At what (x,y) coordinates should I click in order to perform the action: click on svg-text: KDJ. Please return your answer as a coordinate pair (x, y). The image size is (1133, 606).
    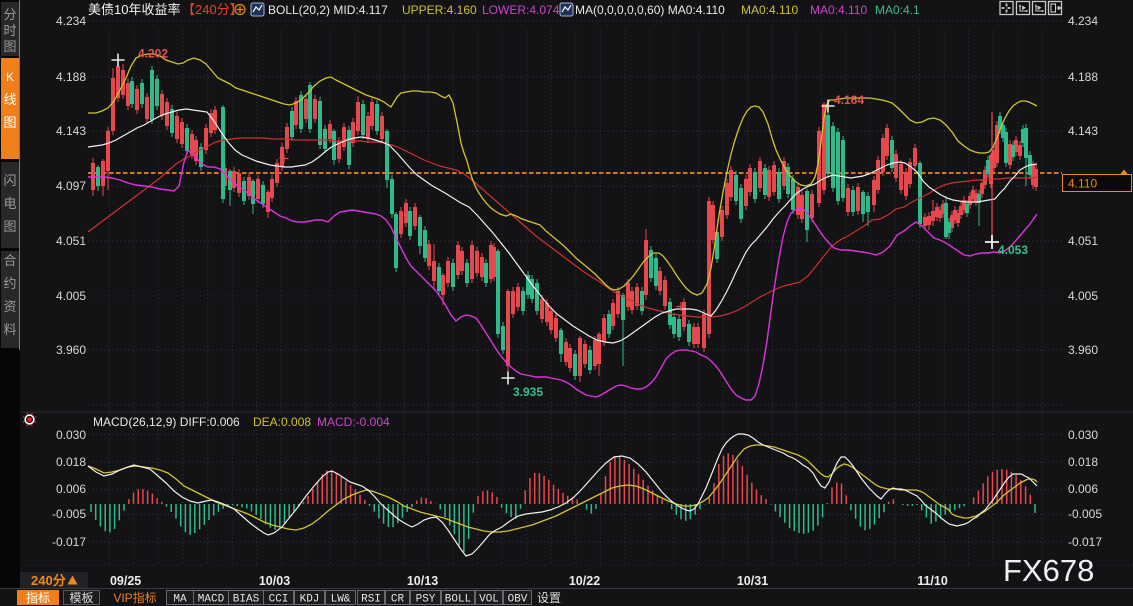
    Looking at the image, I should click on (310, 600).